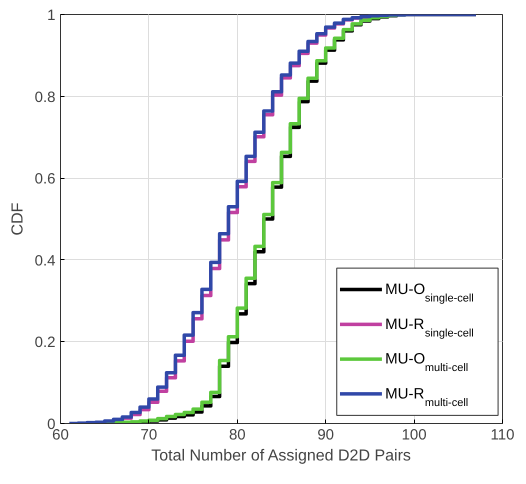  Describe the element at coordinates (414, 435) in the screenshot. I see `x-tick-label: 100` at that location.